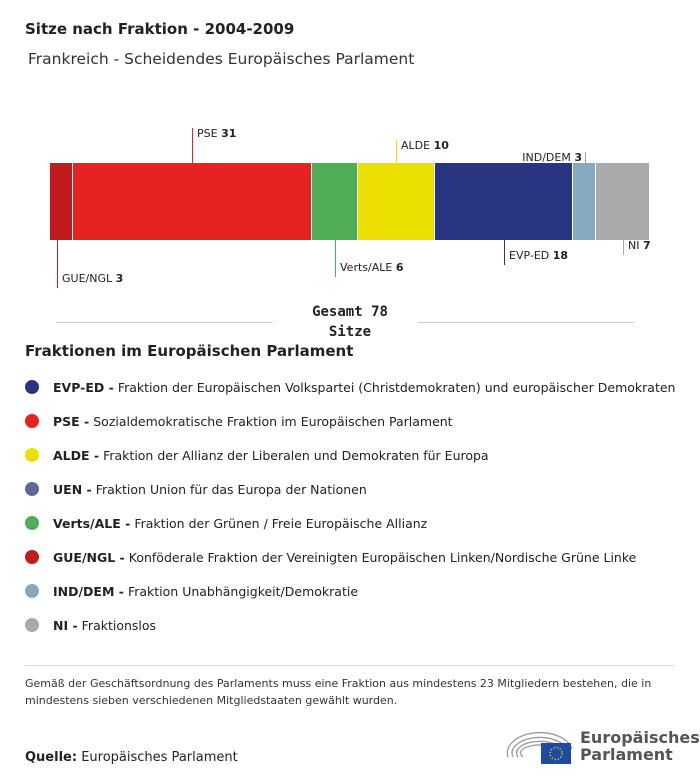  Describe the element at coordinates (243, 591) in the screenshot. I see `legend-name: Fraktion Unabhängigkeit/Demokratie` at that location.